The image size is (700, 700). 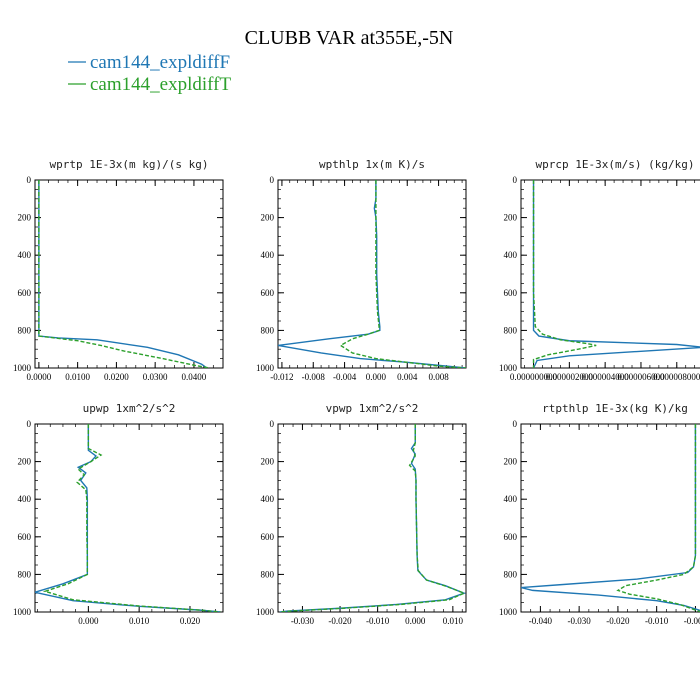 What do you see at coordinates (190, 621) in the screenshot?
I see `x-tick-label: 0.020` at bounding box center [190, 621].